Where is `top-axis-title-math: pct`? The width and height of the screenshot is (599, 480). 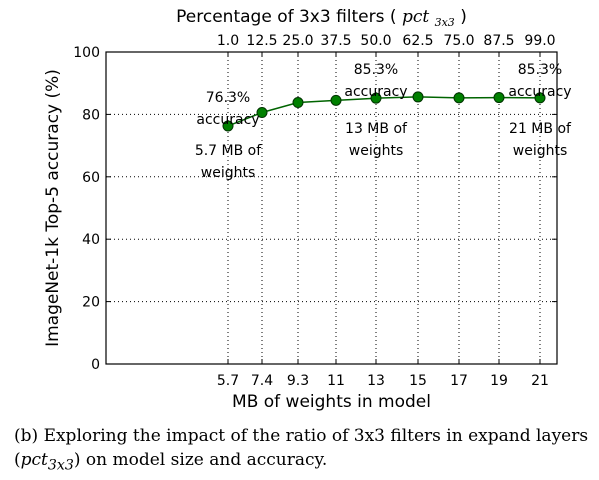
top-axis-title-math: pct is located at coordinates (415, 17).